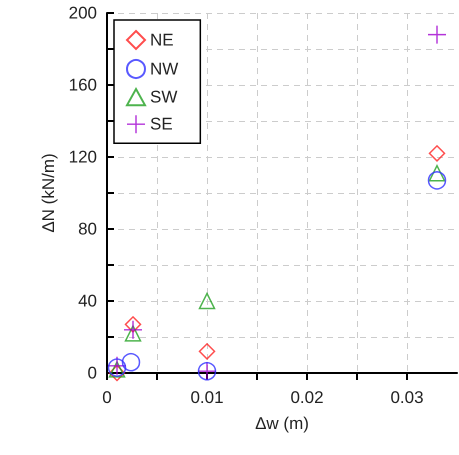 The height and width of the screenshot is (455, 459). I want to click on x-tick-label: 0.02, so click(307, 397).